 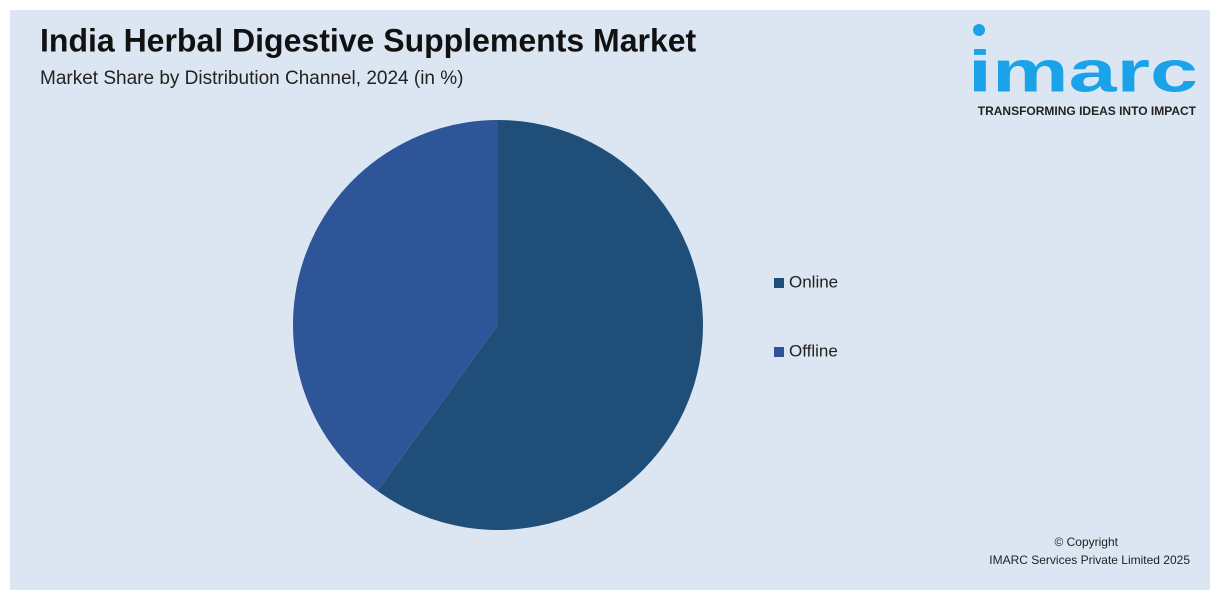 What do you see at coordinates (813, 281) in the screenshot?
I see `legend-label: Online` at bounding box center [813, 281].